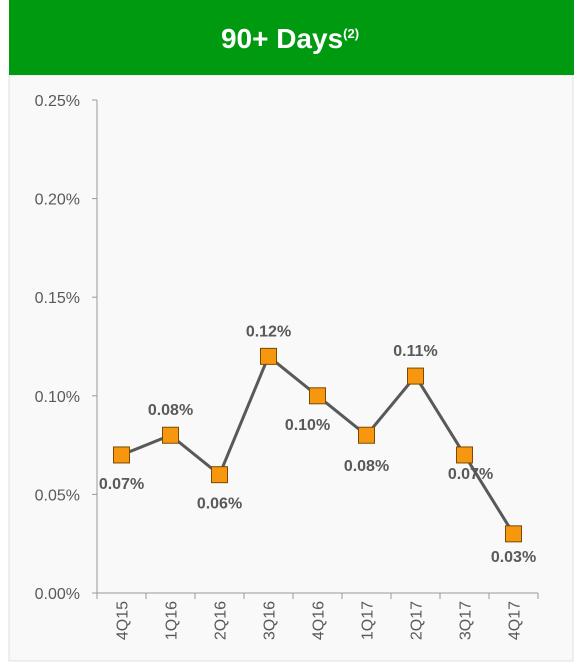 This screenshot has width=574, height=667. What do you see at coordinates (268, 331) in the screenshot?
I see `data-label: 0.12%` at bounding box center [268, 331].